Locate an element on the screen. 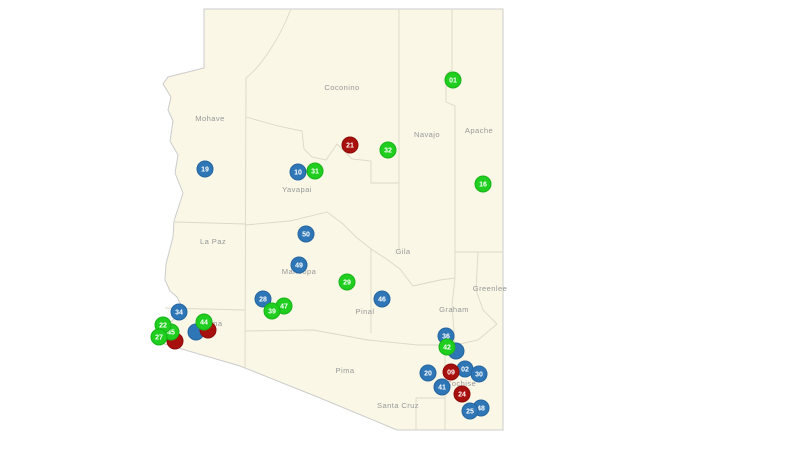 This screenshot has height=450, width=800. marker-number: 09 is located at coordinates (451, 373).